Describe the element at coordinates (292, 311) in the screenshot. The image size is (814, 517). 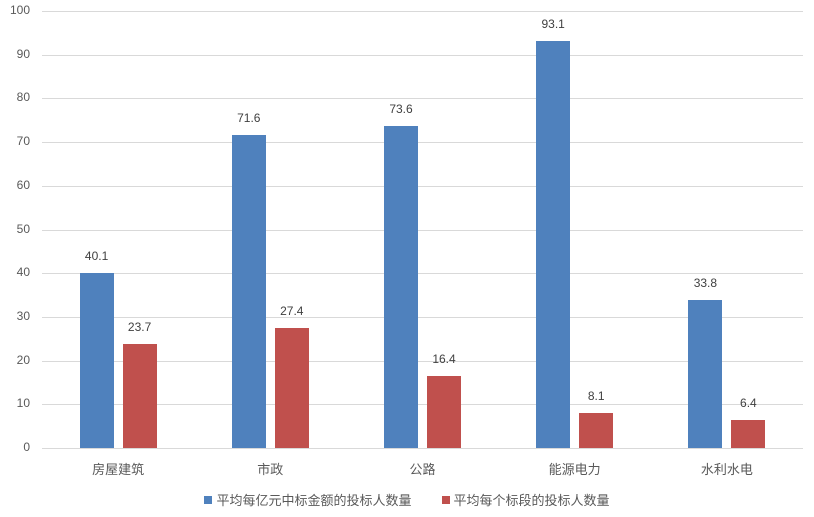
I see `data-label: 27.4` at that location.